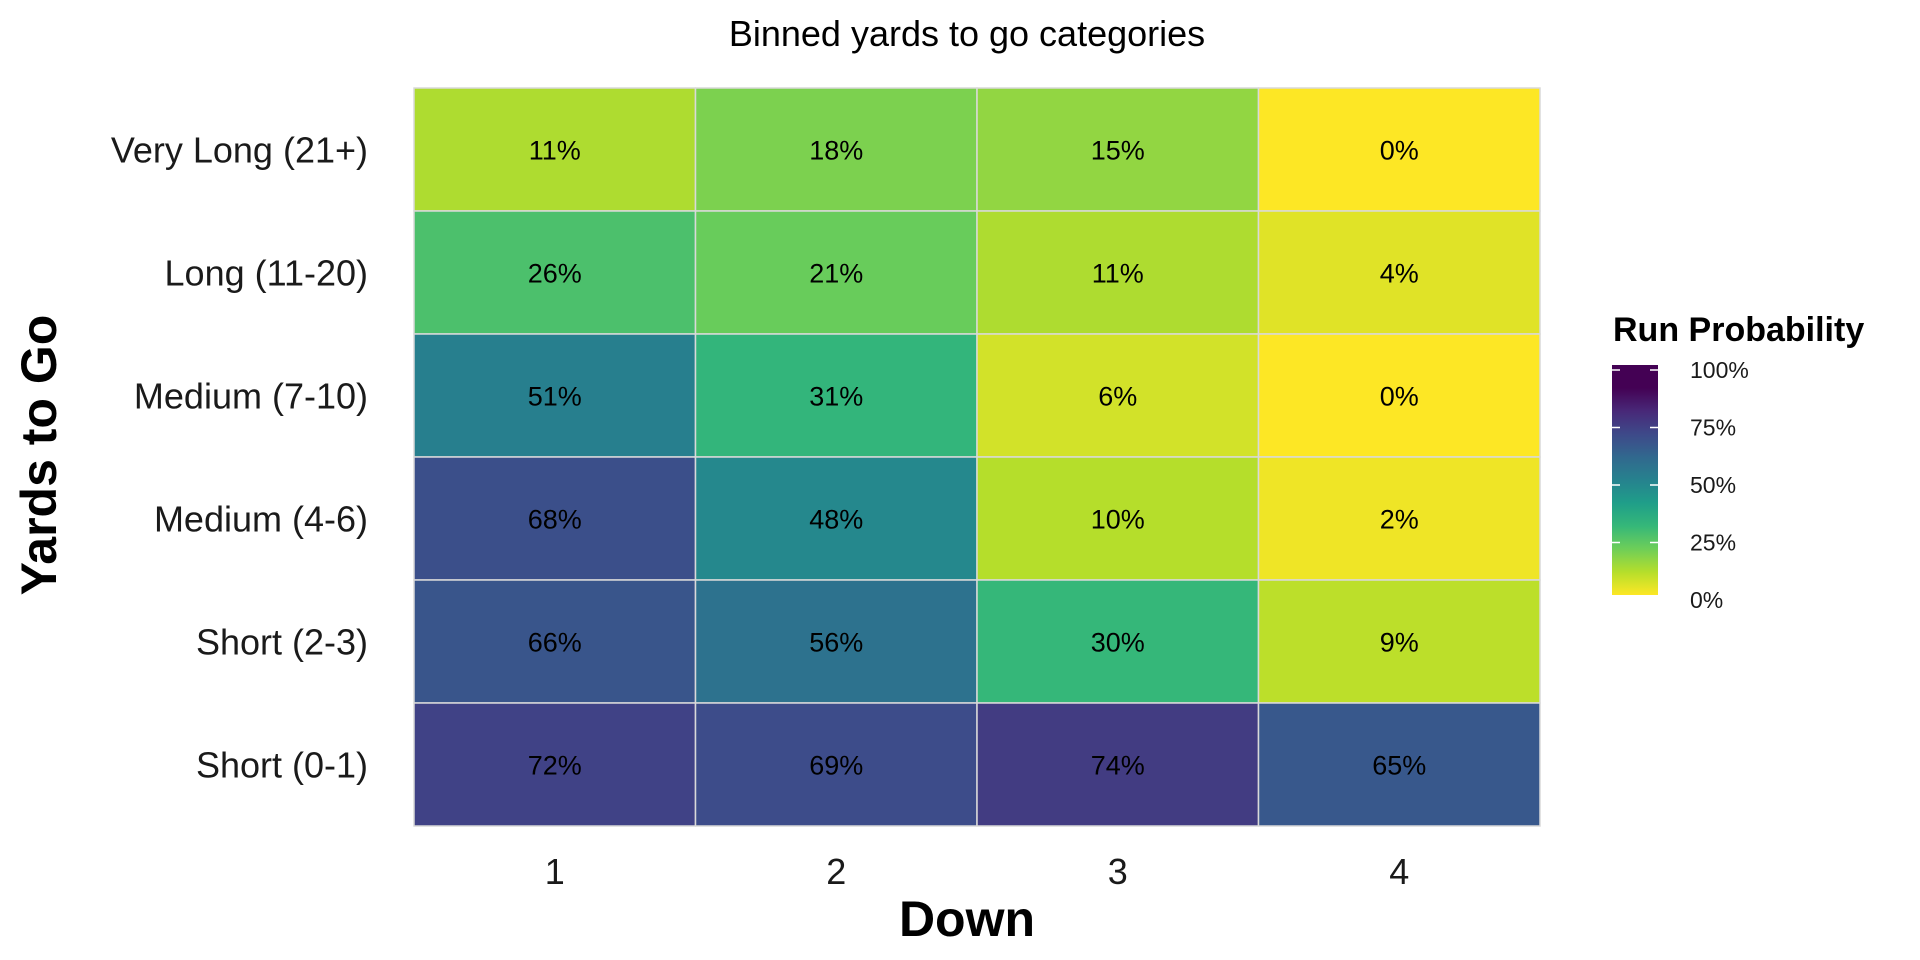 Image resolution: width=1920 pixels, height=960 pixels. What do you see at coordinates (1713, 428) in the screenshot?
I see `legend-tick-label: 75%` at bounding box center [1713, 428].